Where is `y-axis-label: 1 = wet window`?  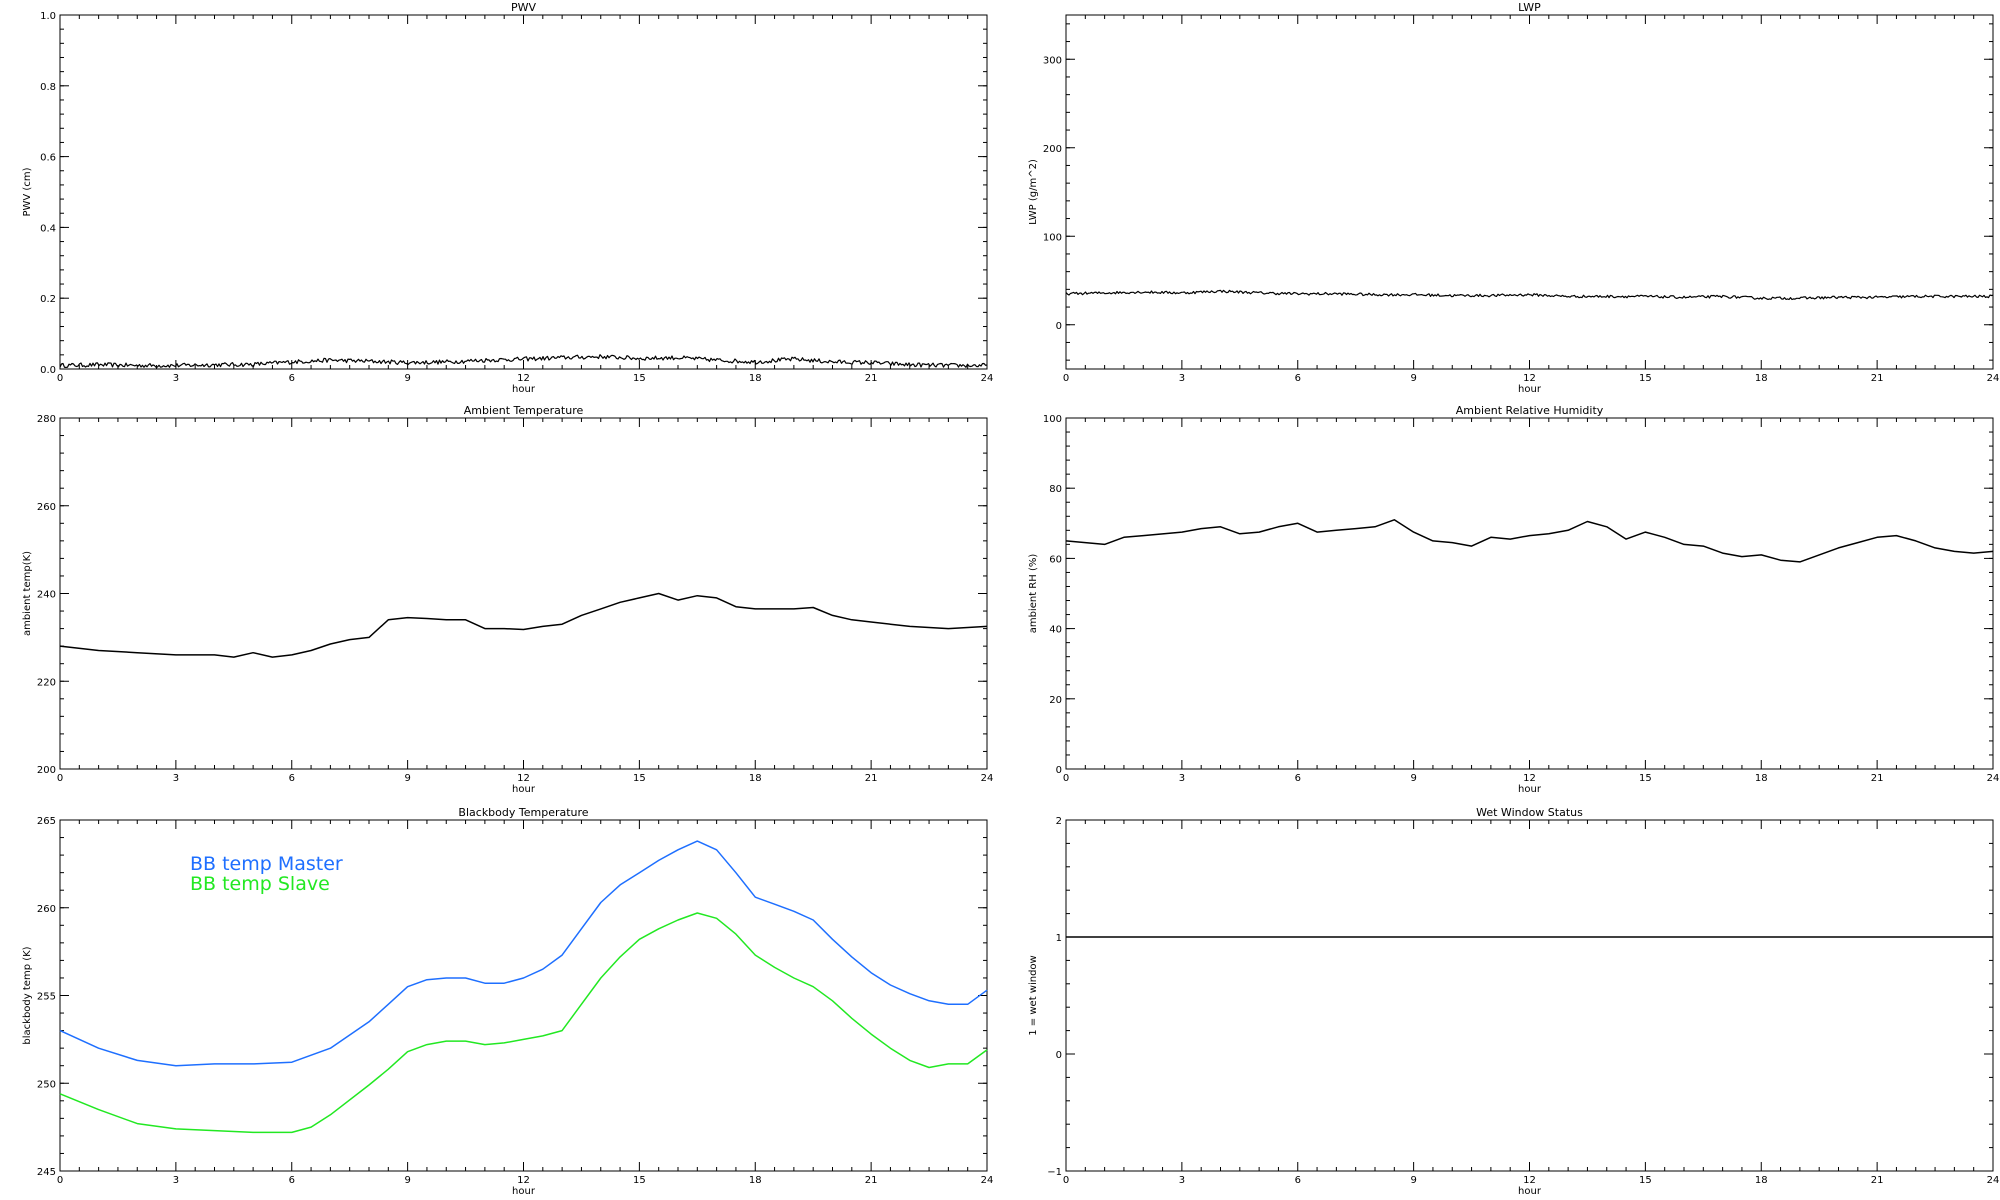 y-axis-label: 1 = wet window is located at coordinates (1033, 995).